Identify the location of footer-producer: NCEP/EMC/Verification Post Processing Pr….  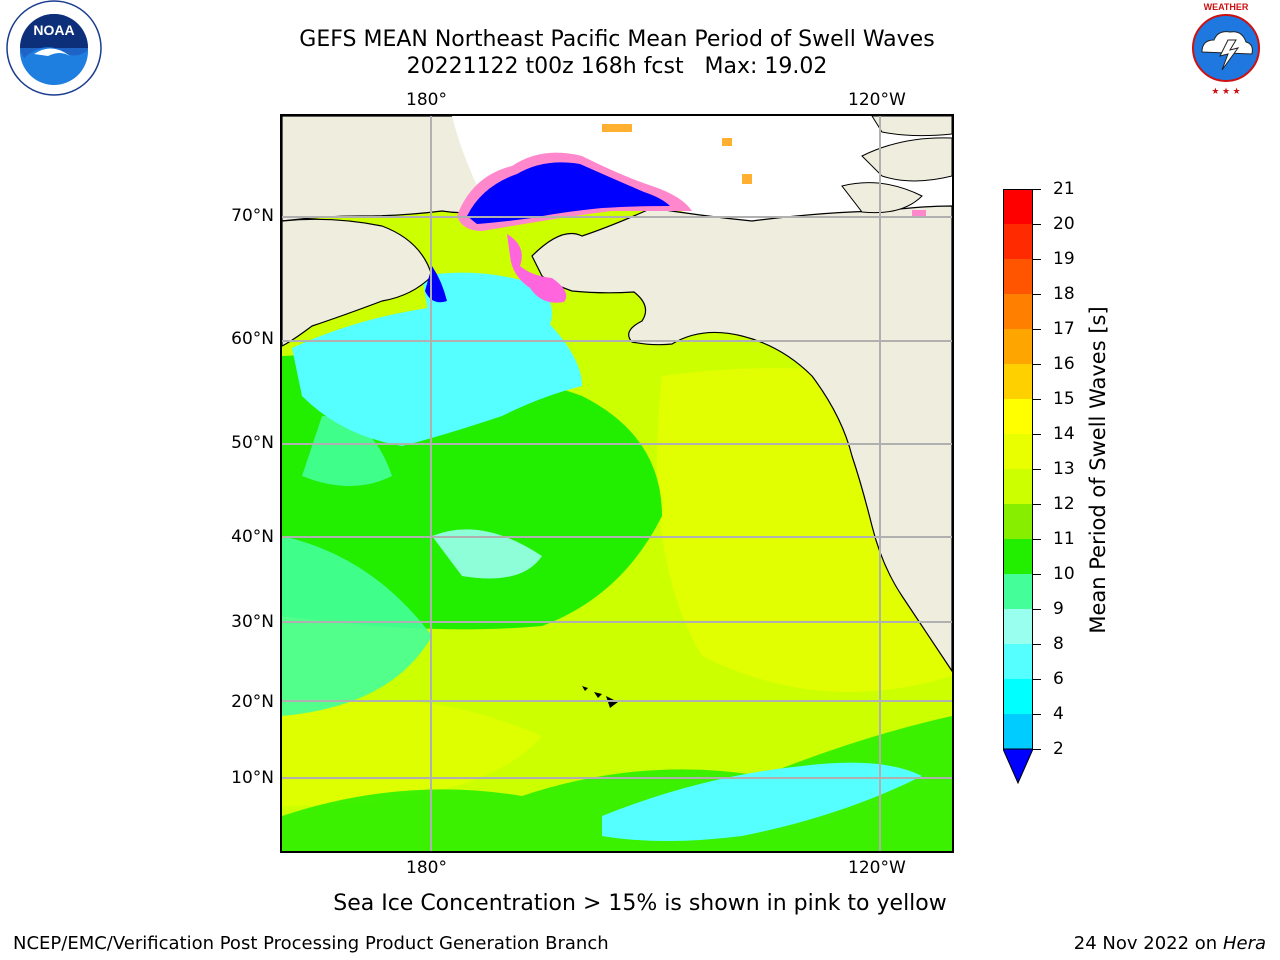
(311, 943).